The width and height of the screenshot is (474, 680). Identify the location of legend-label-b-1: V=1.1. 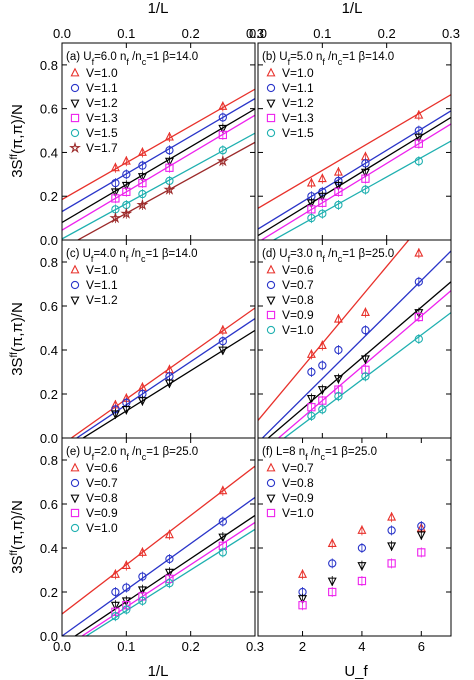
(298, 88).